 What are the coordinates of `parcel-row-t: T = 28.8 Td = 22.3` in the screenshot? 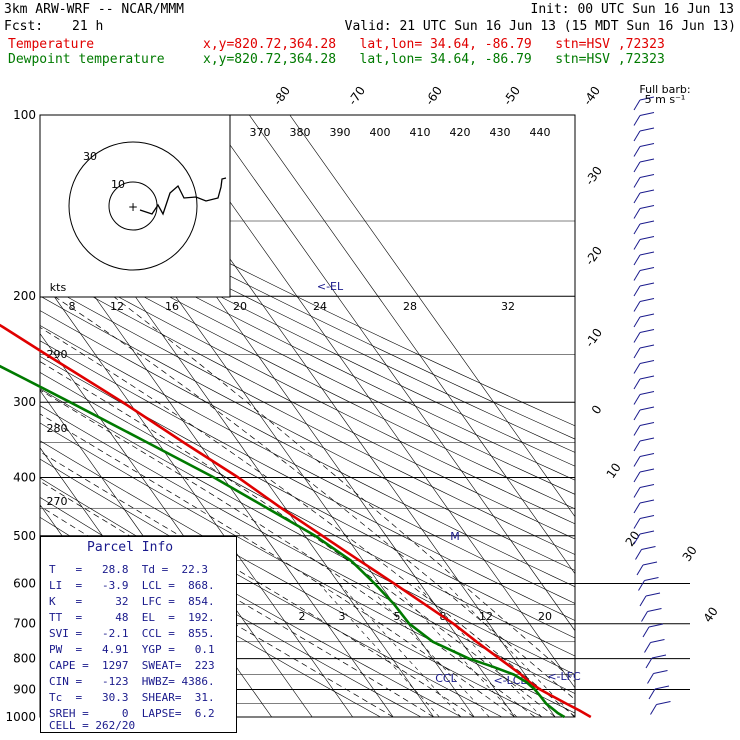 It's located at (128, 569).